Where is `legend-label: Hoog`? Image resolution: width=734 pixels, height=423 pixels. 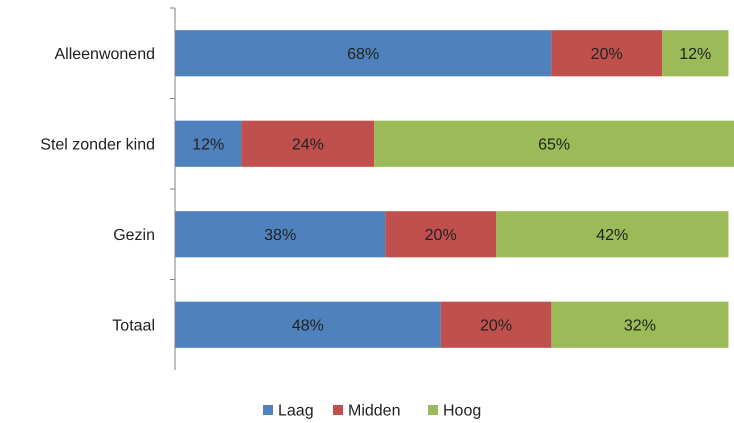 legend-label: Hoog is located at coordinates (462, 411).